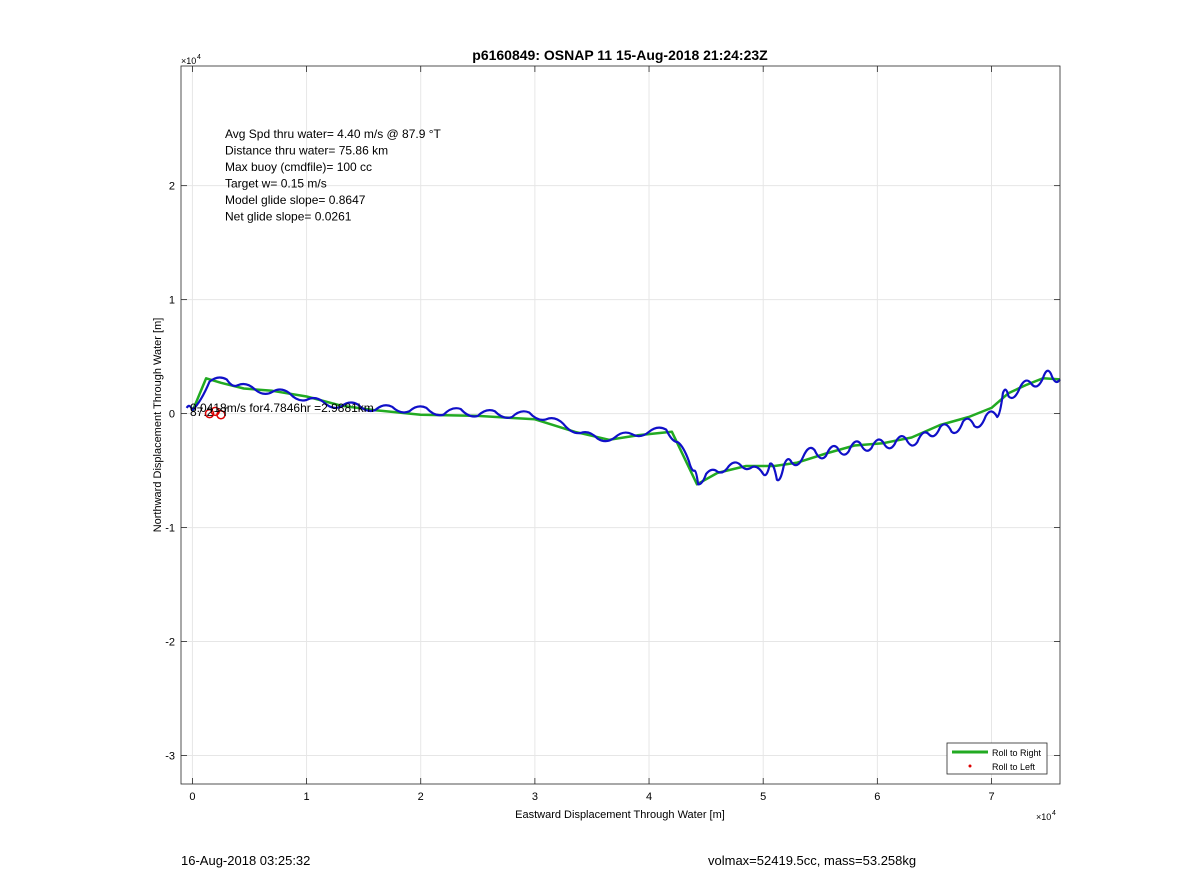 This screenshot has height=885, width=1200. Describe the element at coordinates (288, 217) in the screenshot. I see `stats-annotation-line: Net glide slope= 0.0261` at that location.